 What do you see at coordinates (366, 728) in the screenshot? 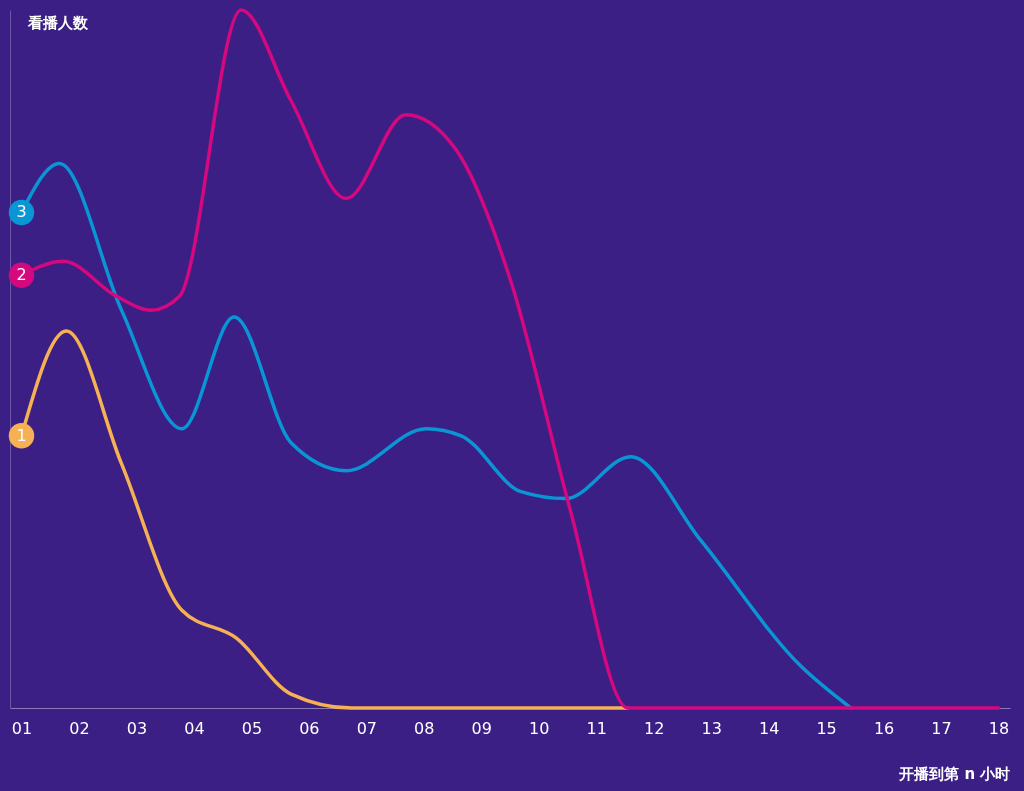
I see `x-tick-label: 07` at bounding box center [366, 728].